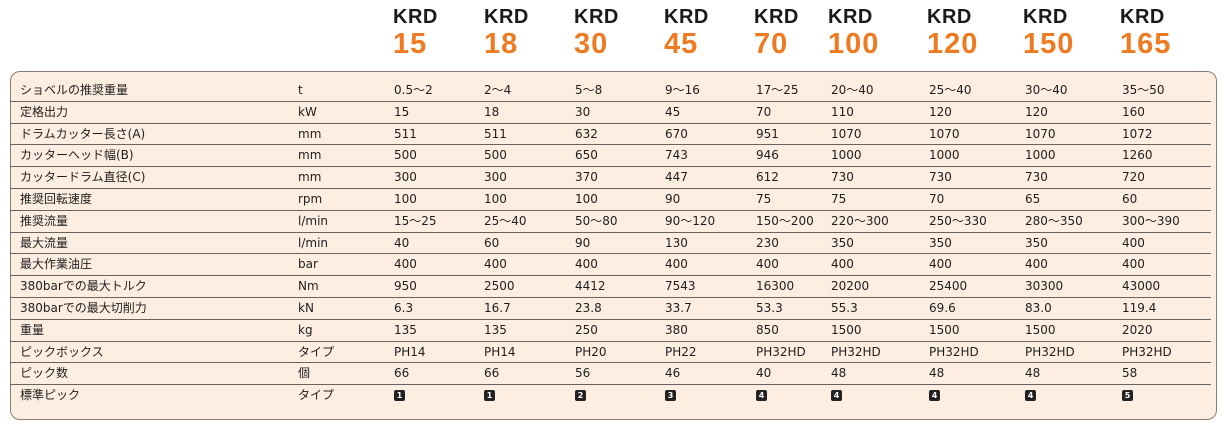 Image resolution: width=1225 pixels, height=427 pixels. I want to click on table-cell: 650, so click(586, 155).